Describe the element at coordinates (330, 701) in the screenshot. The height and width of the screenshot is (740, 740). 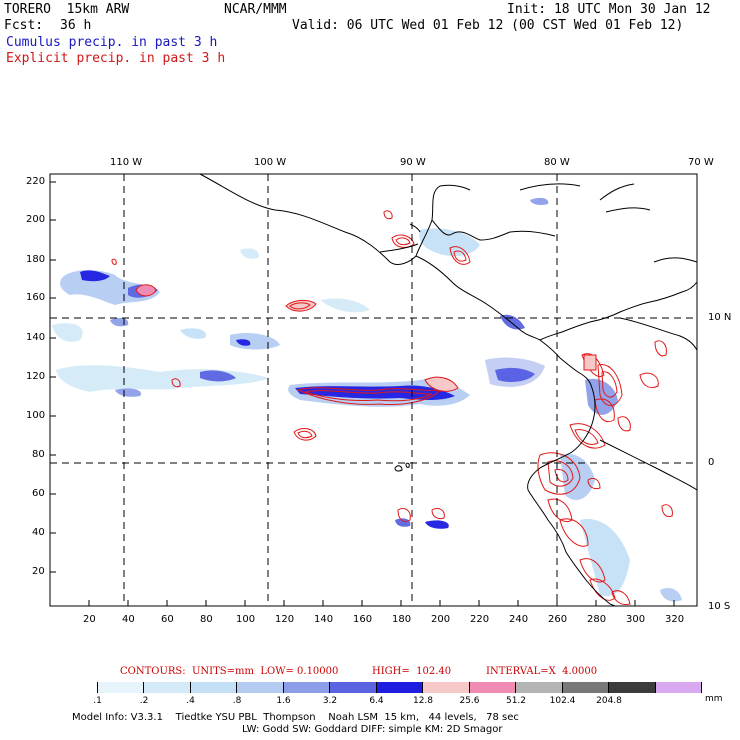
I see `colorbar-label: 3.2` at that location.